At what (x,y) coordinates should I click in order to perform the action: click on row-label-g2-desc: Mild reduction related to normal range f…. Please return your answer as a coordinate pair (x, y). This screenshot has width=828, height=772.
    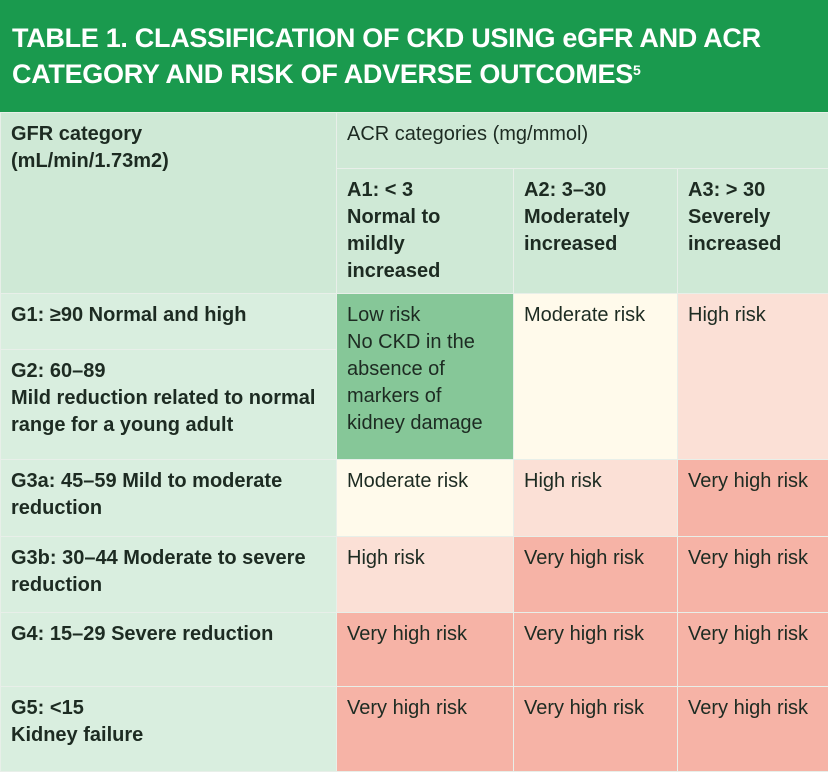
    Looking at the image, I should click on (168, 412).